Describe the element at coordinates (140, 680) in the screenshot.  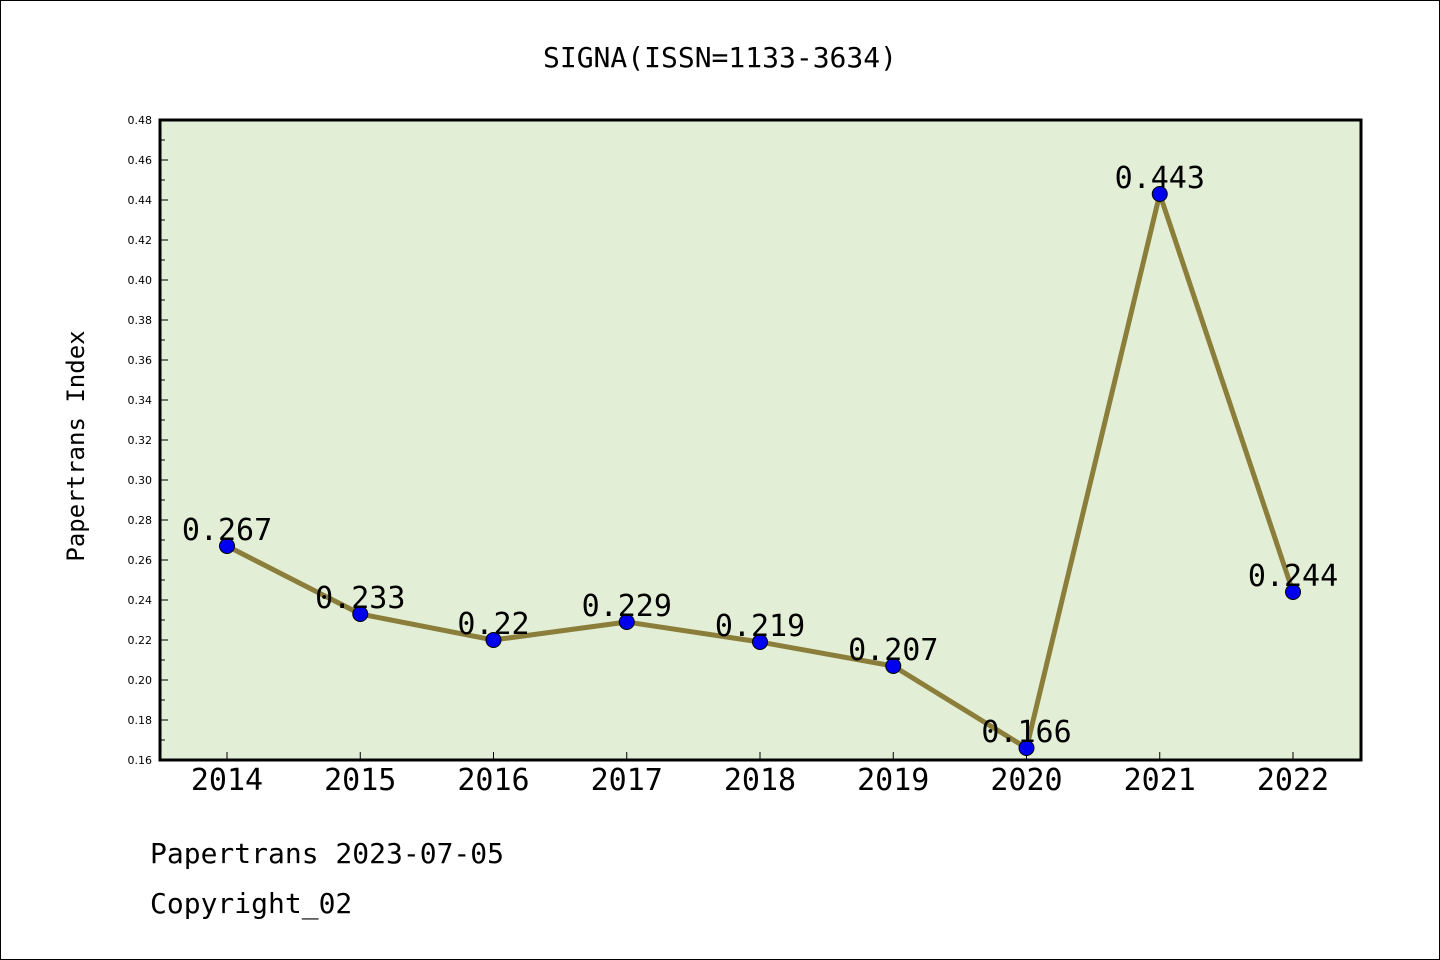
I see `y-tick-label: 0.20` at that location.